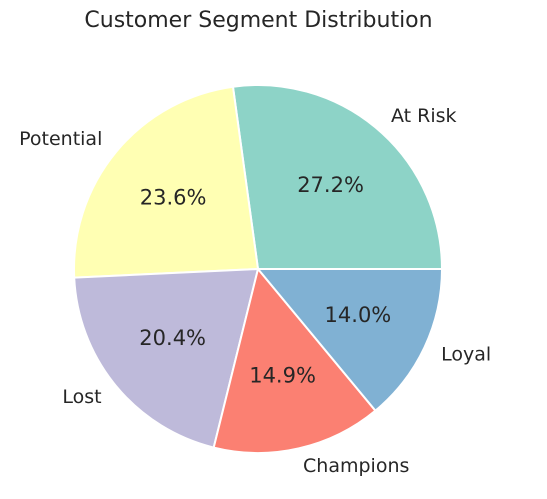  I want to click on pie-slice-champions, so click(294, 360).